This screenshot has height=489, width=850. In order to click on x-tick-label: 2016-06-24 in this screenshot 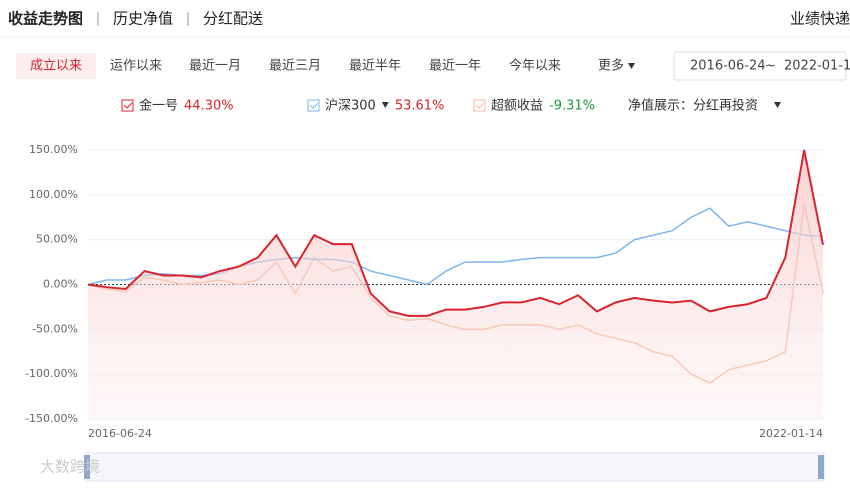, I will do `click(120, 433)`.